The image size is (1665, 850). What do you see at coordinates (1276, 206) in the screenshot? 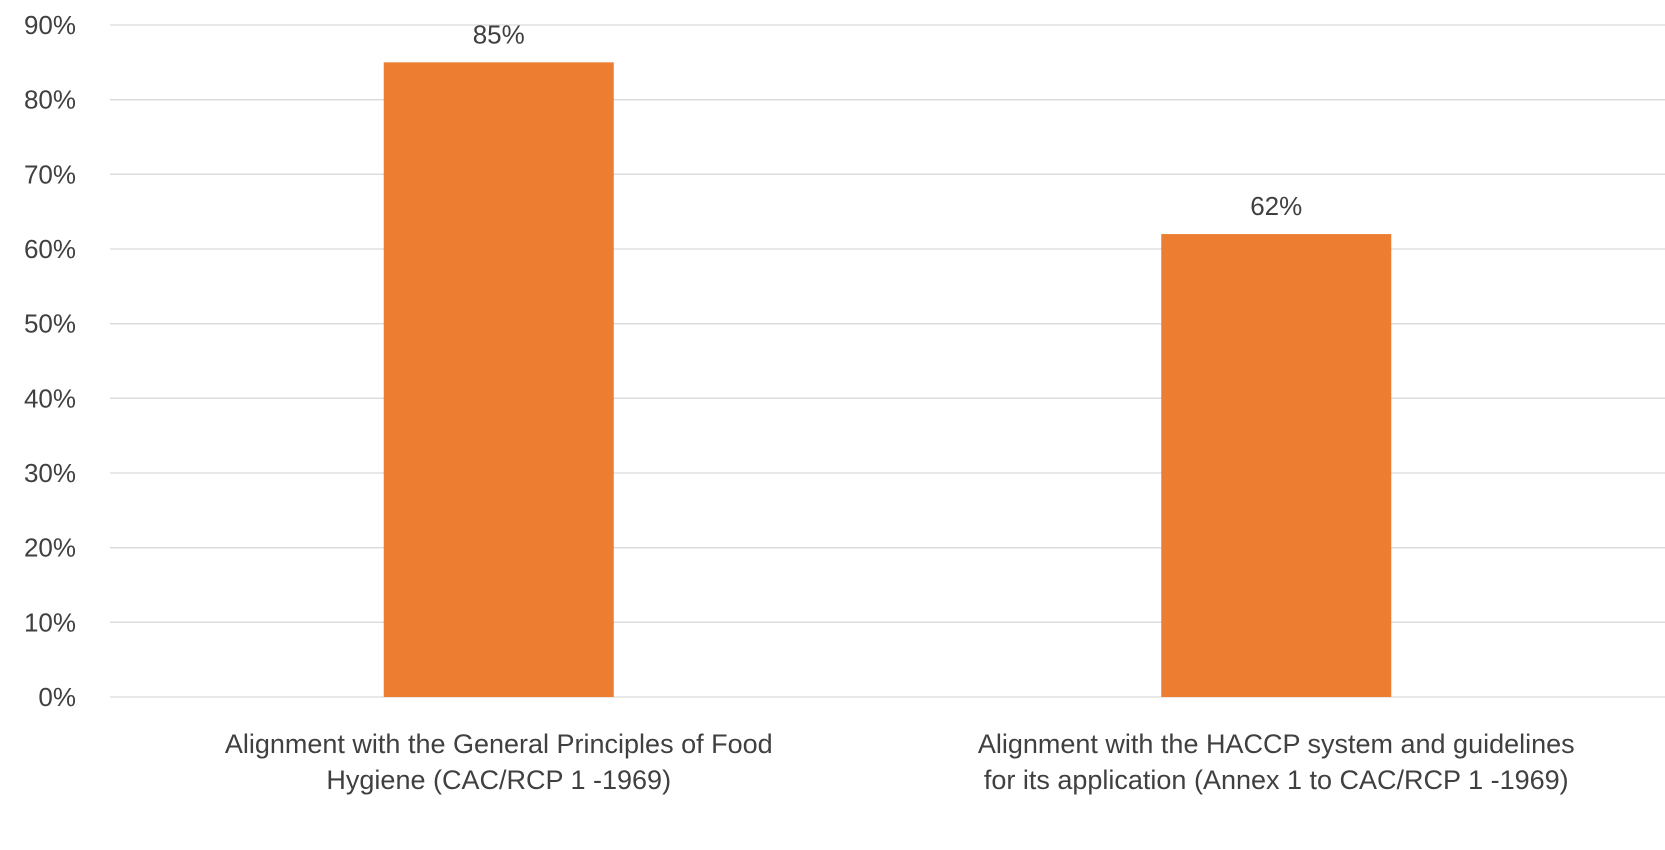
I see `data-label: 62%` at bounding box center [1276, 206].